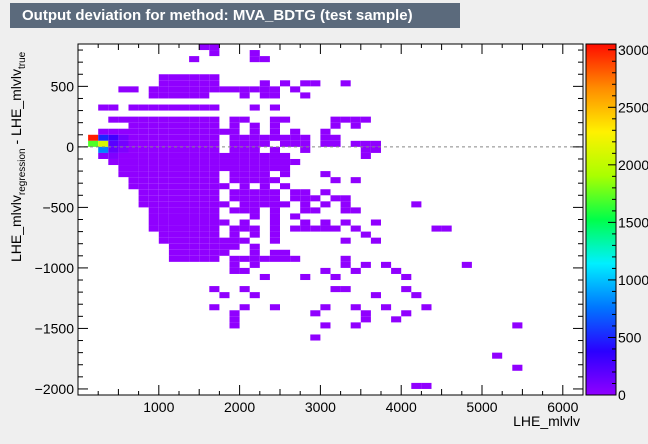  I want to click on y-axis-title-main: LHE_mlvlv, so click(16, 228).